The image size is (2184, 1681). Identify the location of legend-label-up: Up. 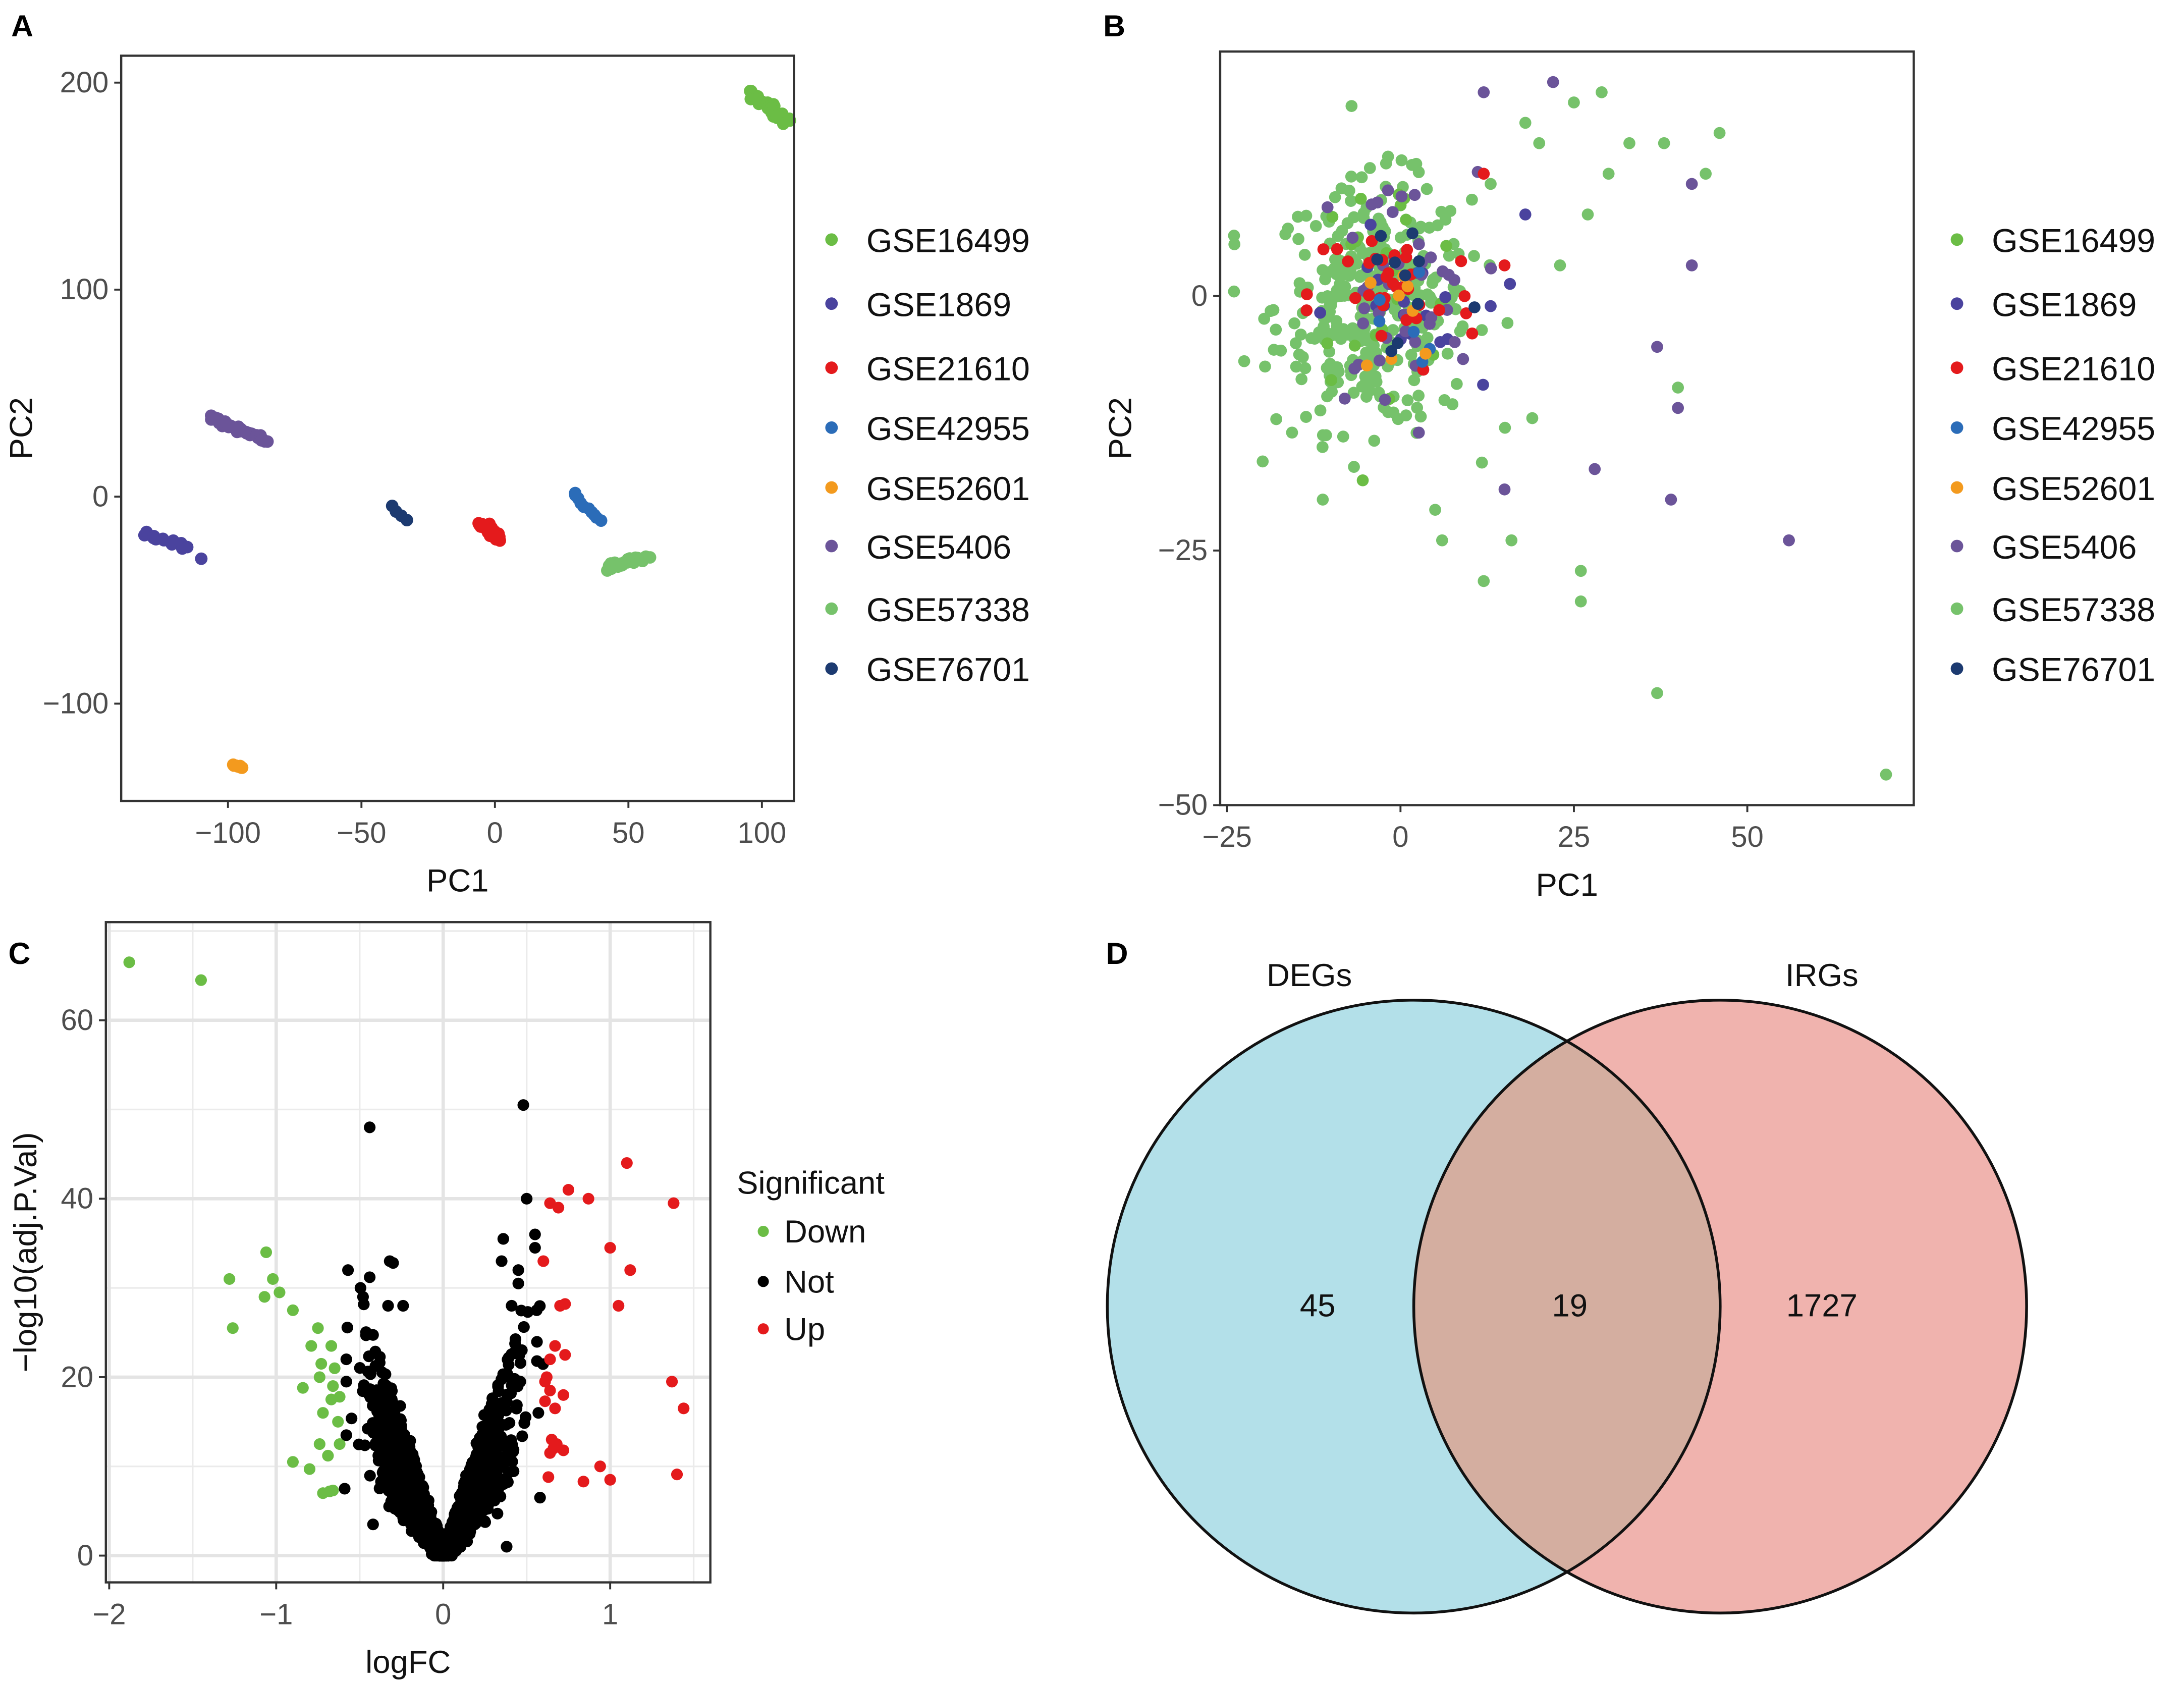
(804, 1329).